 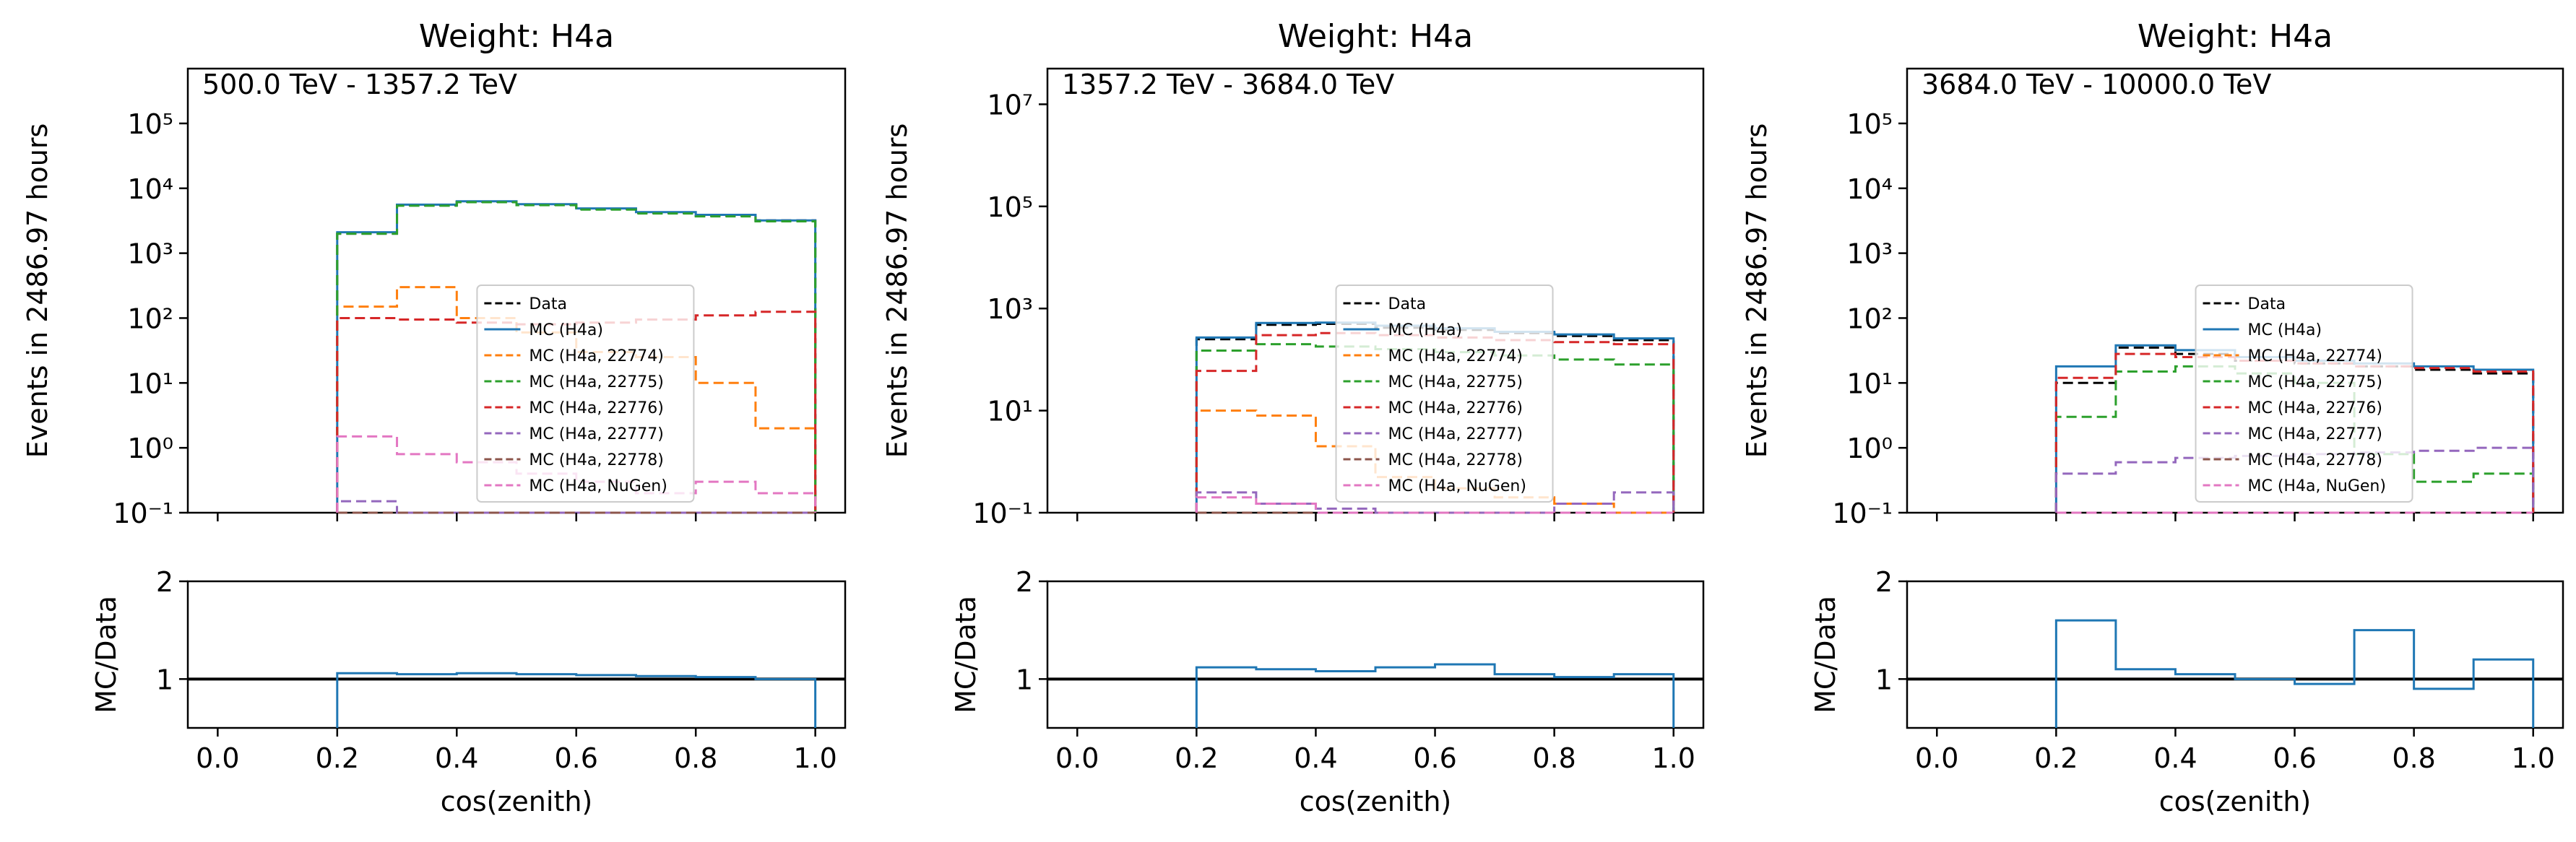 I want to click on series-mc-h4a-22775-, so click(x=576, y=357).